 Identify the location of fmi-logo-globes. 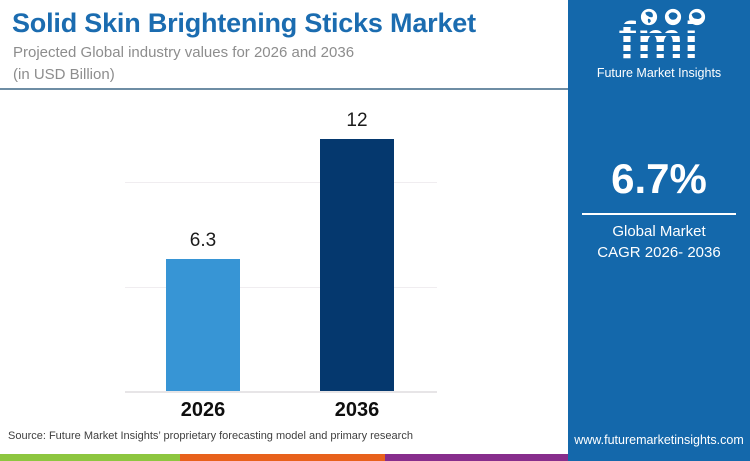
(673, 17).